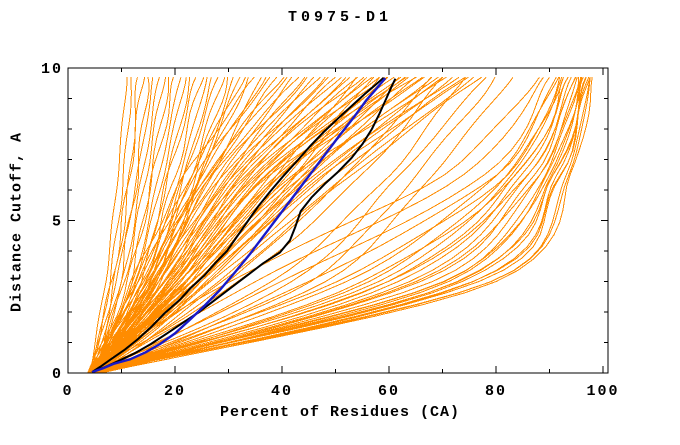  What do you see at coordinates (17, 222) in the screenshot?
I see `y-axis-label: Distance Cutoff, A` at bounding box center [17, 222].